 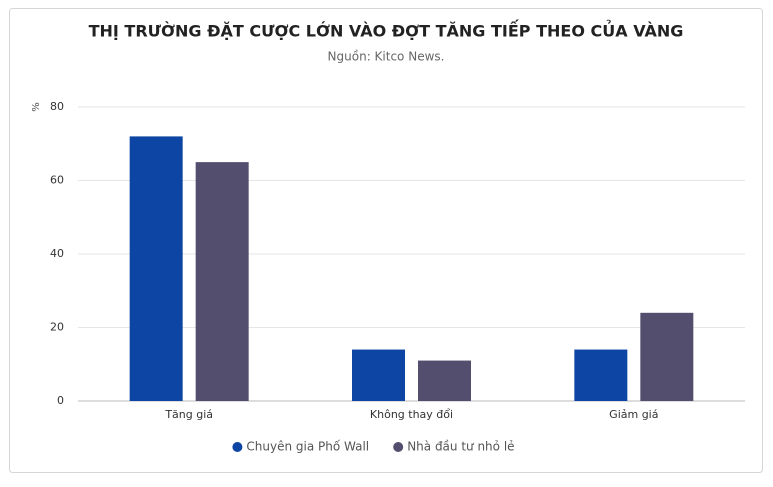 I want to click on legend-label: Nhà đầu tư nhỏ lẻ, so click(x=460, y=447).